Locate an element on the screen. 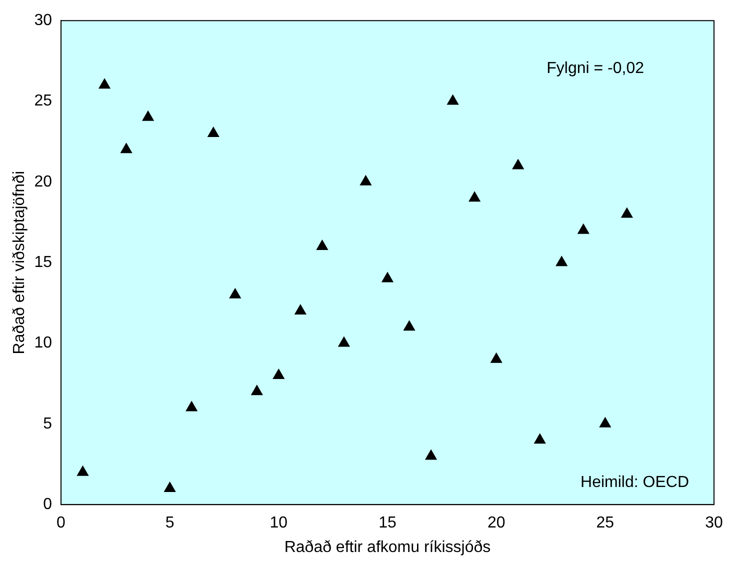 This screenshot has height=567, width=736. y-tick-label: 5 is located at coordinates (47, 423).